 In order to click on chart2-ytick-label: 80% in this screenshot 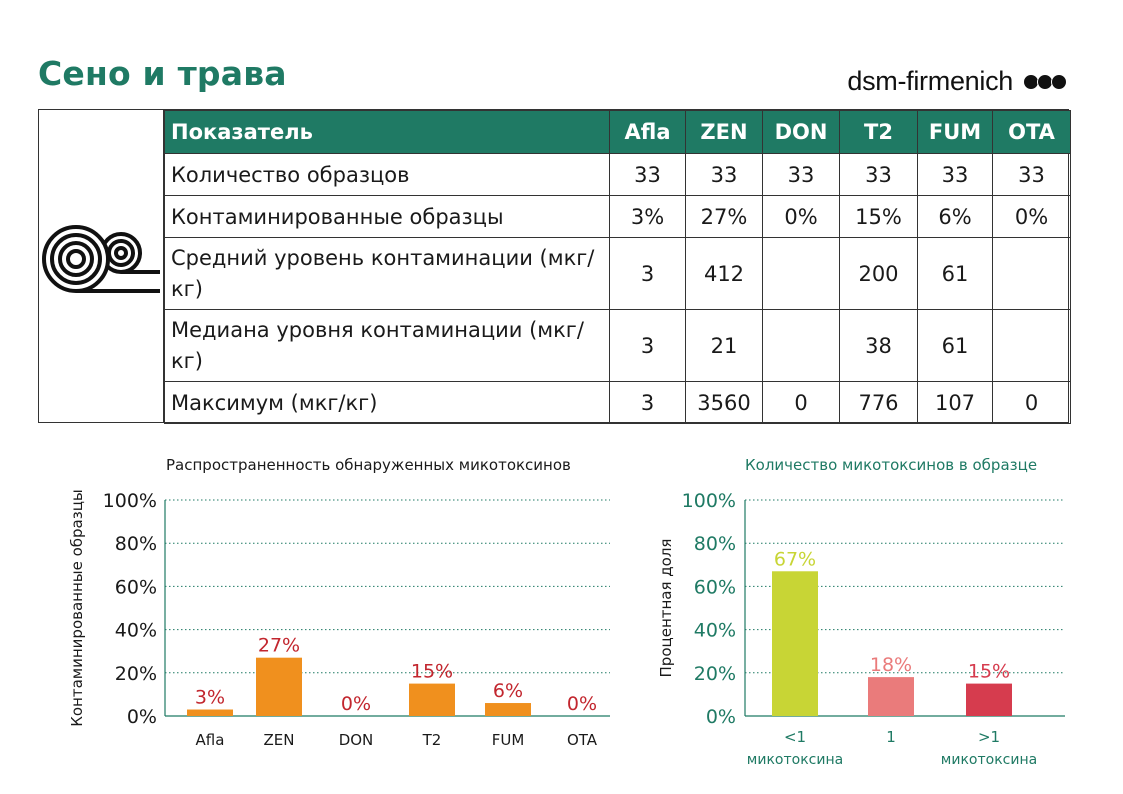, I will do `click(715, 544)`.